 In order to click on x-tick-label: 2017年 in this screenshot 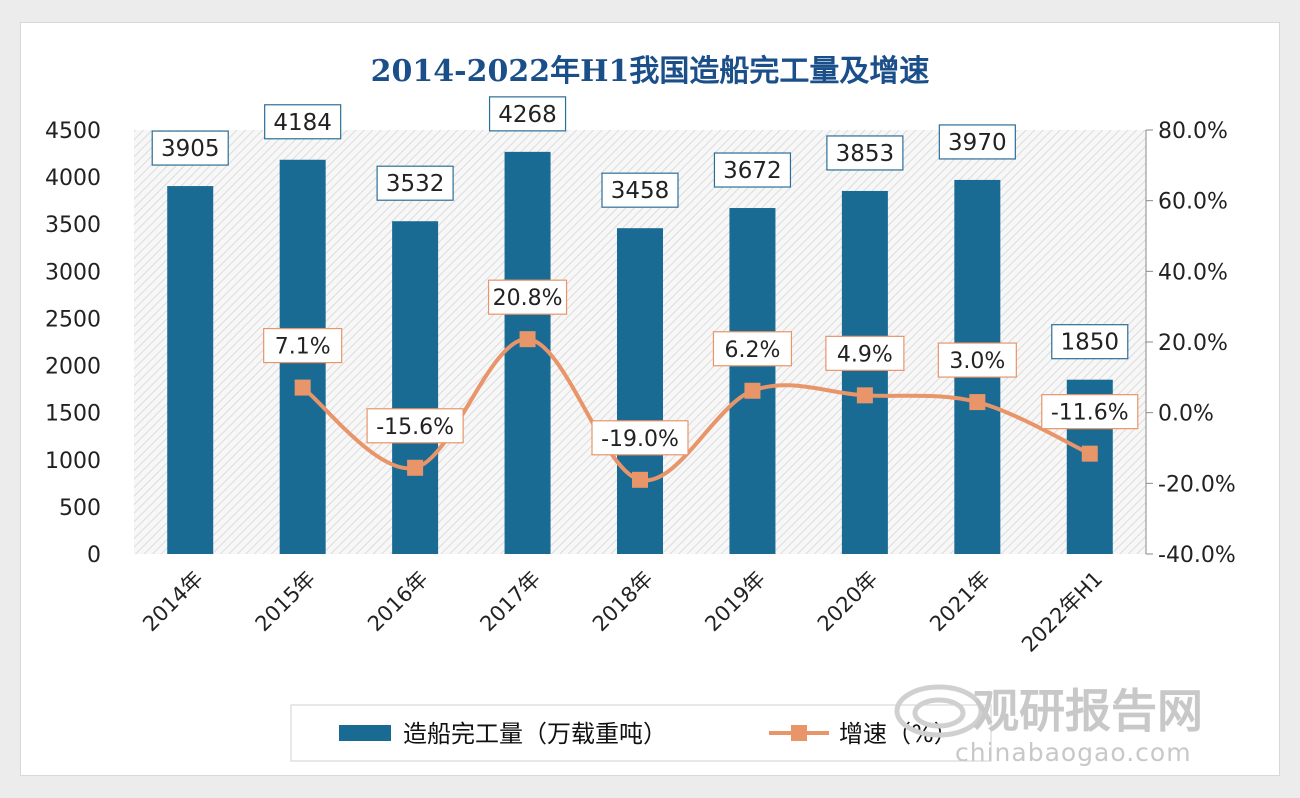, I will do `click(510, 602)`.